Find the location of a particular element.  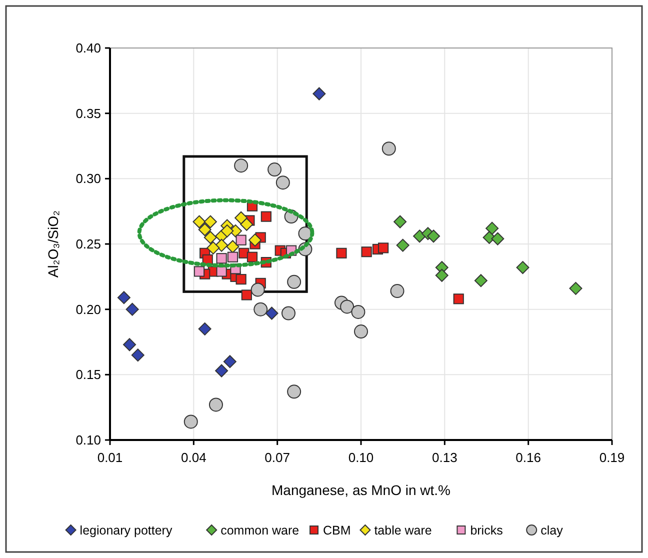

y-tick-label: 0.40 is located at coordinates (88, 48).